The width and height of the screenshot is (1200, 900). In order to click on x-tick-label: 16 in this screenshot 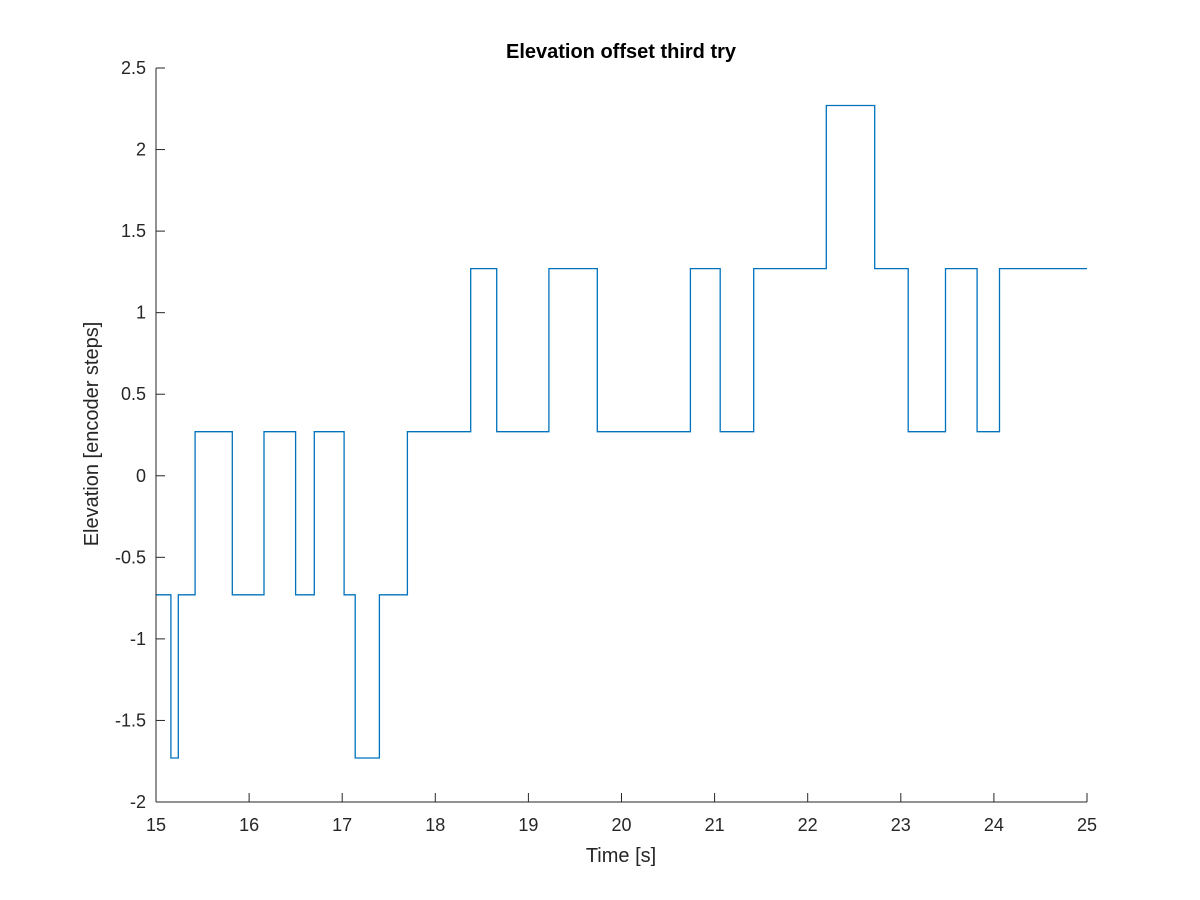, I will do `click(249, 825)`.